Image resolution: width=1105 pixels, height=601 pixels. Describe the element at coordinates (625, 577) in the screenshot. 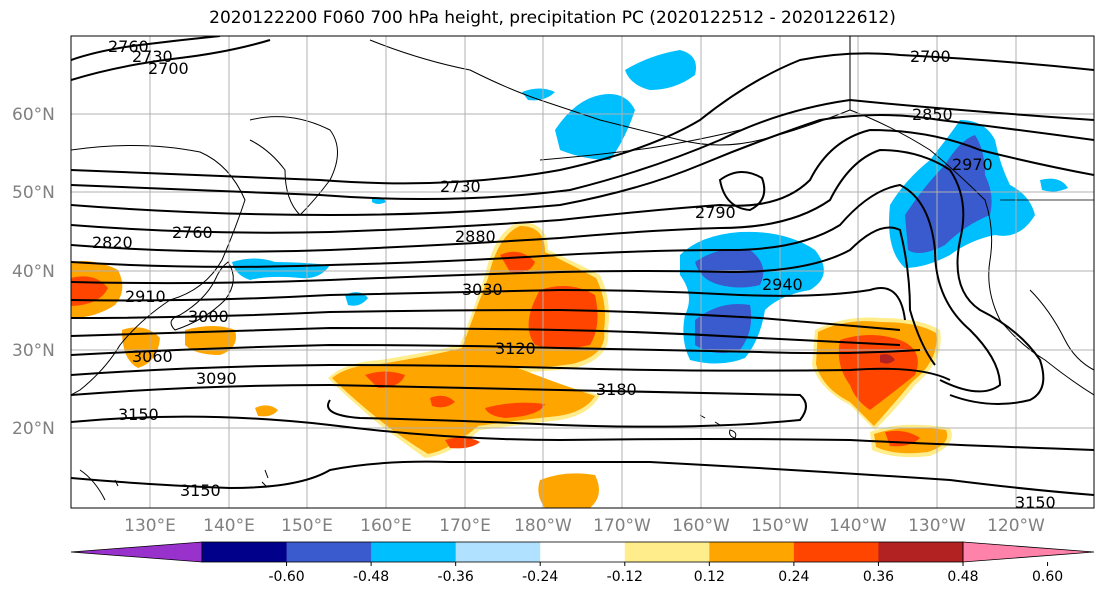

I see `colorbar-tick-label: -0.12` at that location.